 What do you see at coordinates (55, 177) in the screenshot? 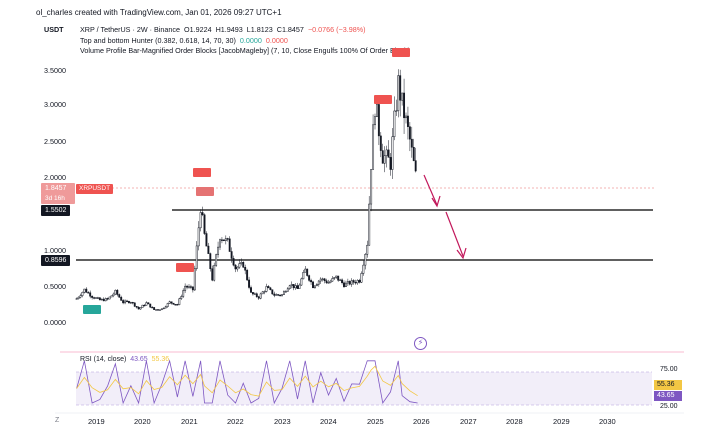
I see `price-axis-label: 2.0000` at bounding box center [55, 177].